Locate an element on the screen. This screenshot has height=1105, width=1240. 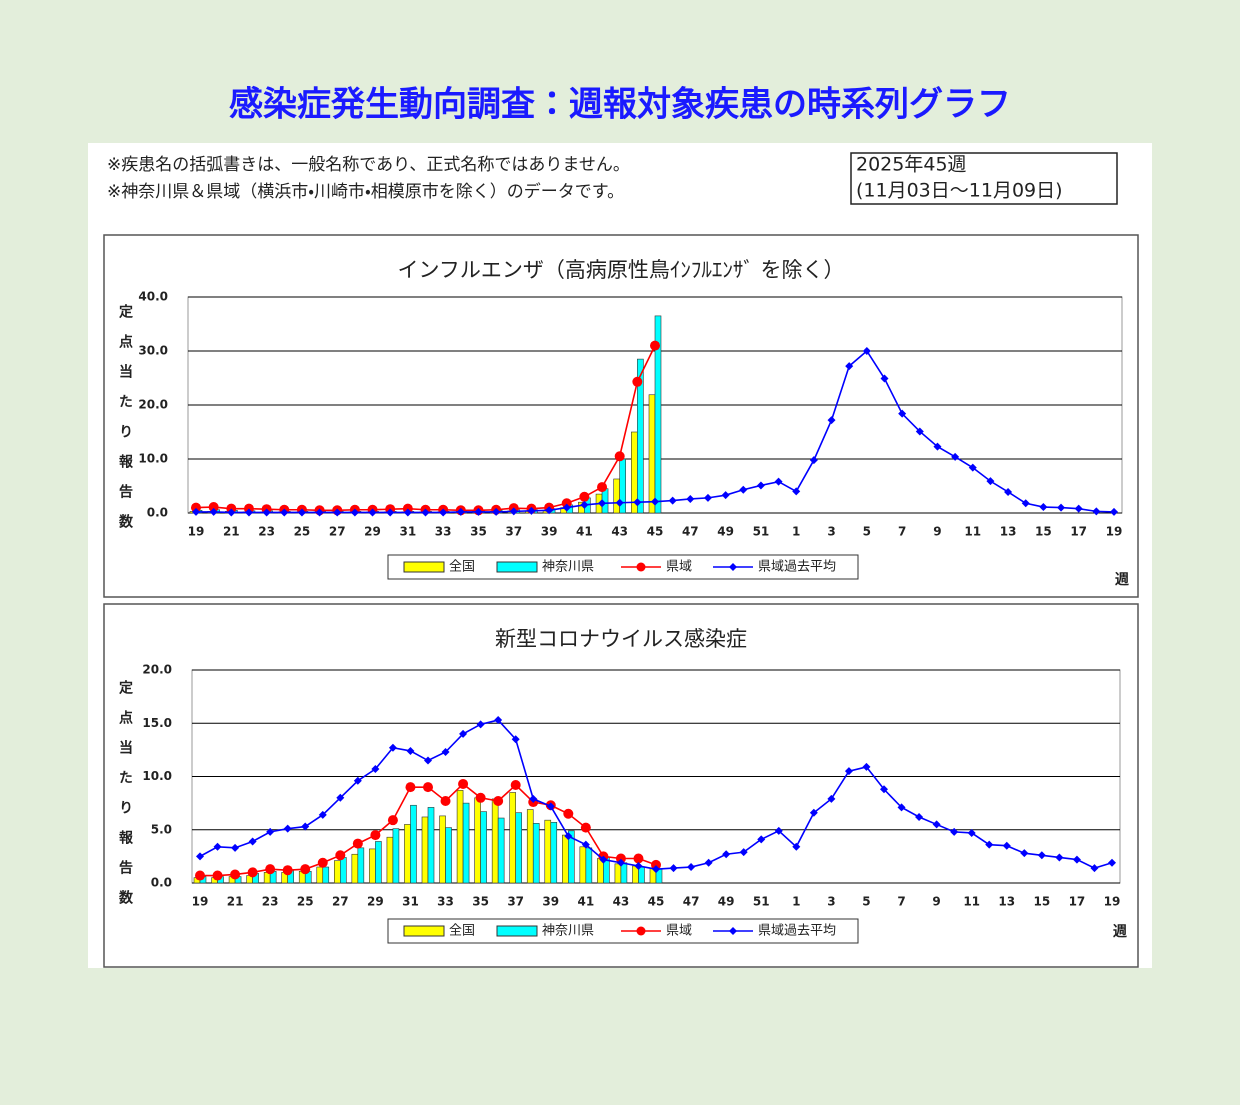
period-range: (11月03日～11月09日) is located at coordinates (959, 191).